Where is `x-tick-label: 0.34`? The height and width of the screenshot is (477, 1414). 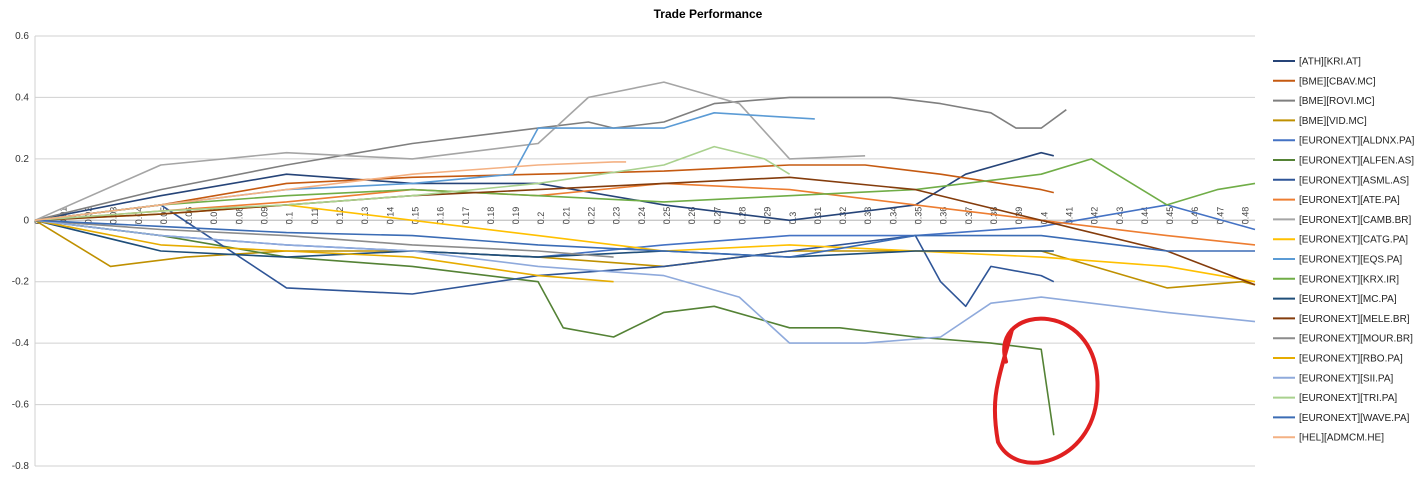
x-tick-label: 0.34 is located at coordinates (893, 216).